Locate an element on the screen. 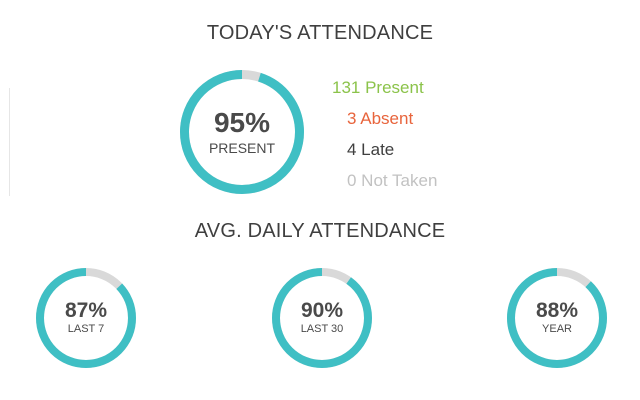 This screenshot has height=400, width=640. avg-label-last-7: LAST 7 is located at coordinates (86, 329).